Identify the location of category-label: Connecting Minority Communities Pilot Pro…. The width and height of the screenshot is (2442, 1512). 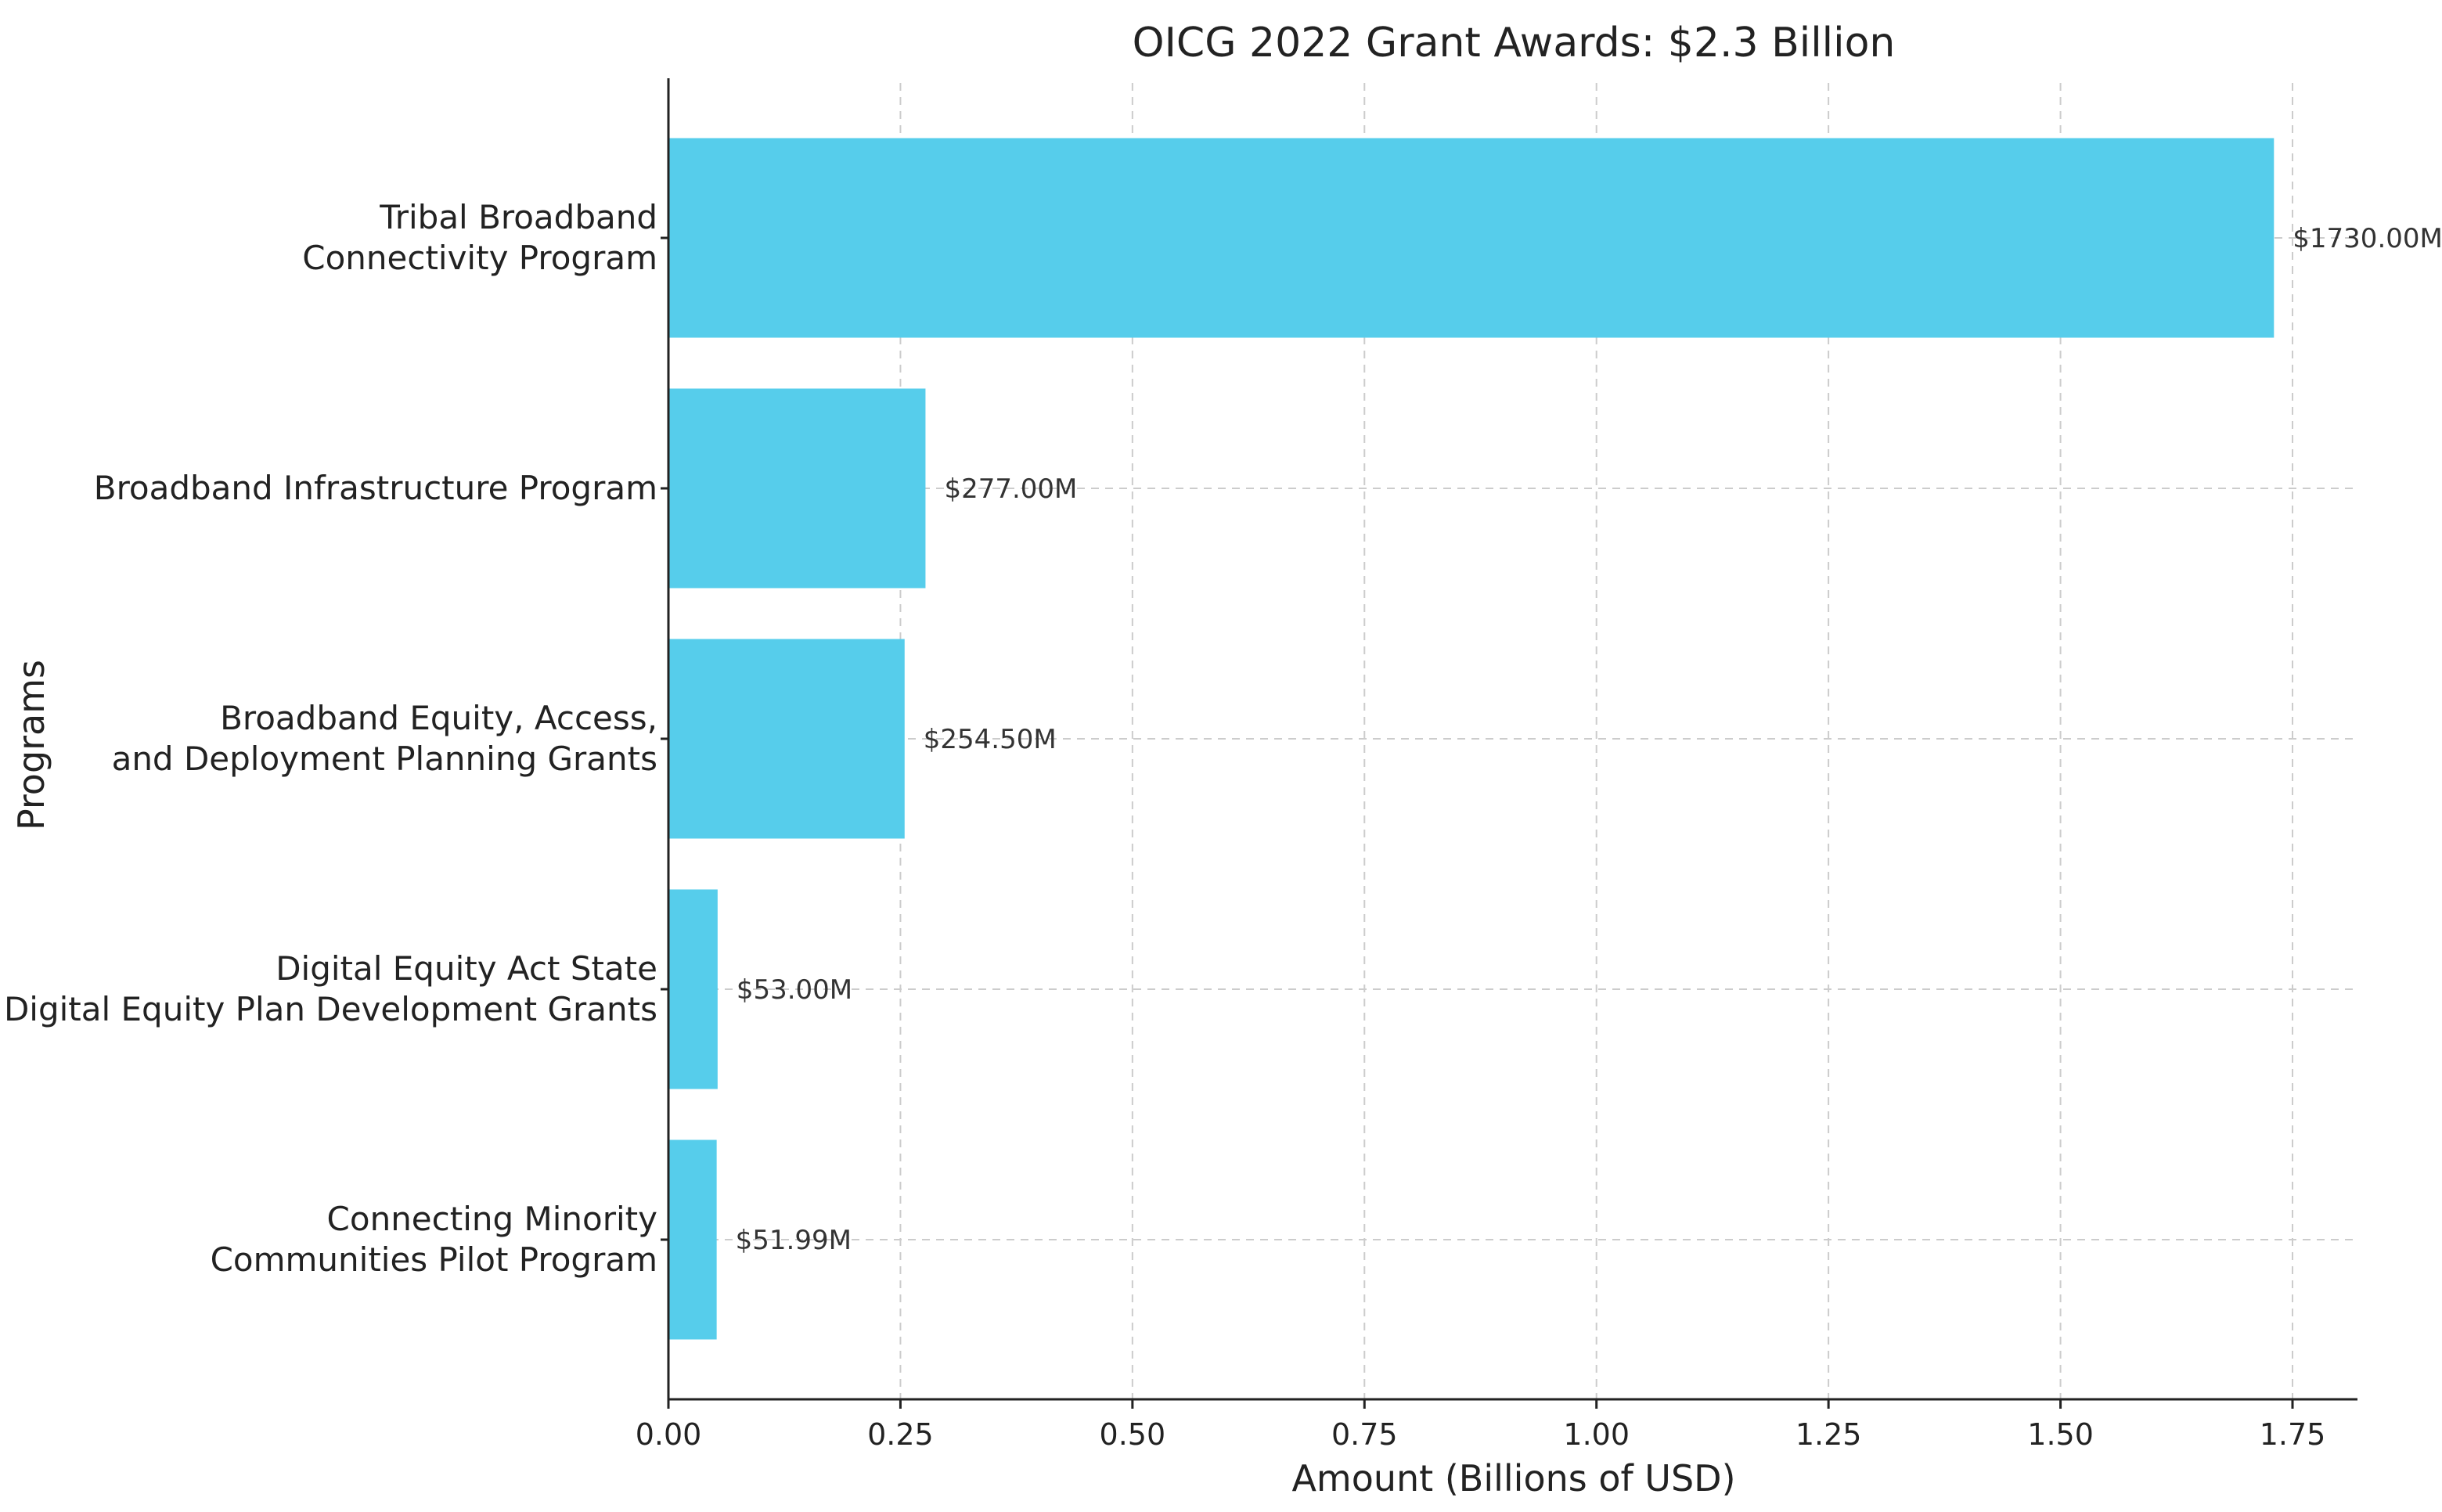
(434, 1239).